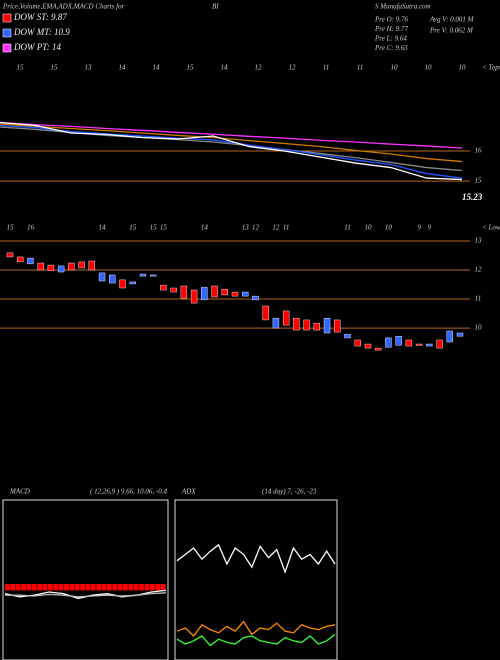 The height and width of the screenshot is (660, 500). I want to click on y-tick-label: 16, so click(479, 151).